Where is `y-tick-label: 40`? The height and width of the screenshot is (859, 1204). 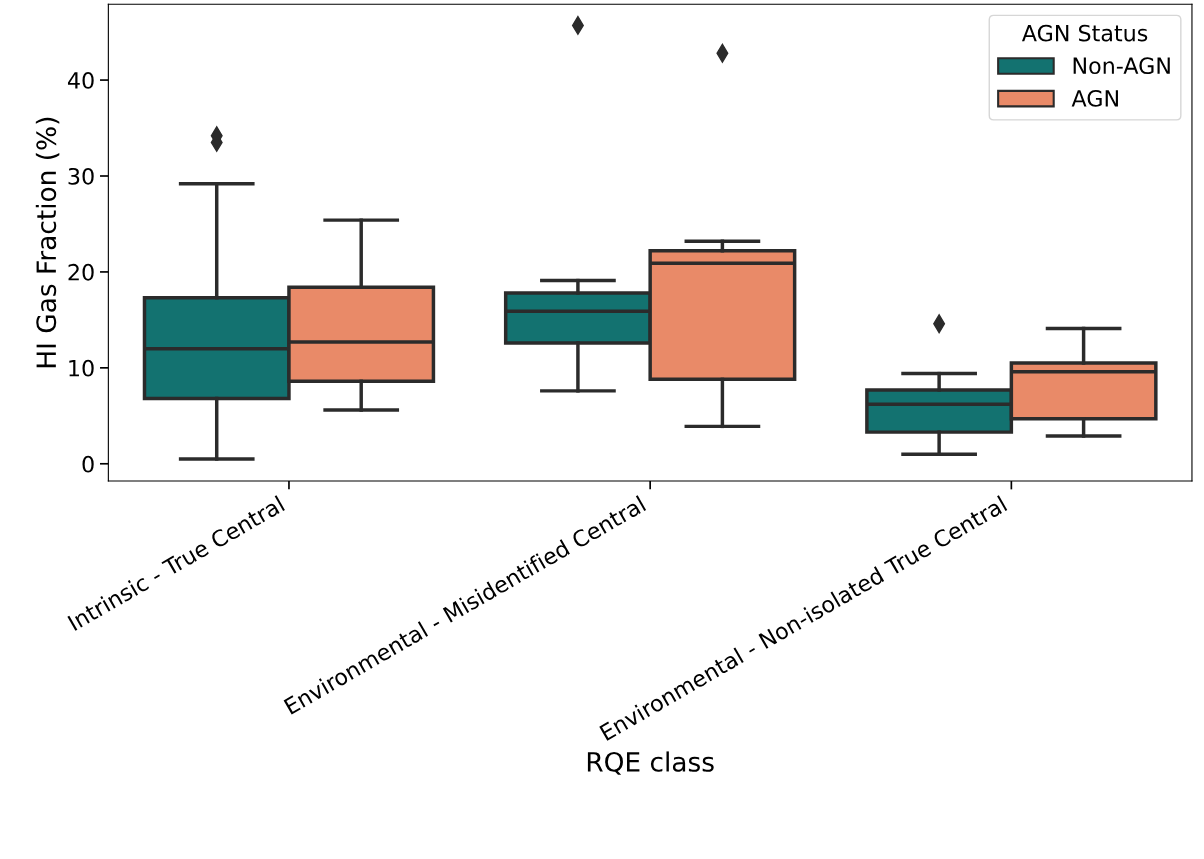 y-tick-label: 40 is located at coordinates (80, 80).